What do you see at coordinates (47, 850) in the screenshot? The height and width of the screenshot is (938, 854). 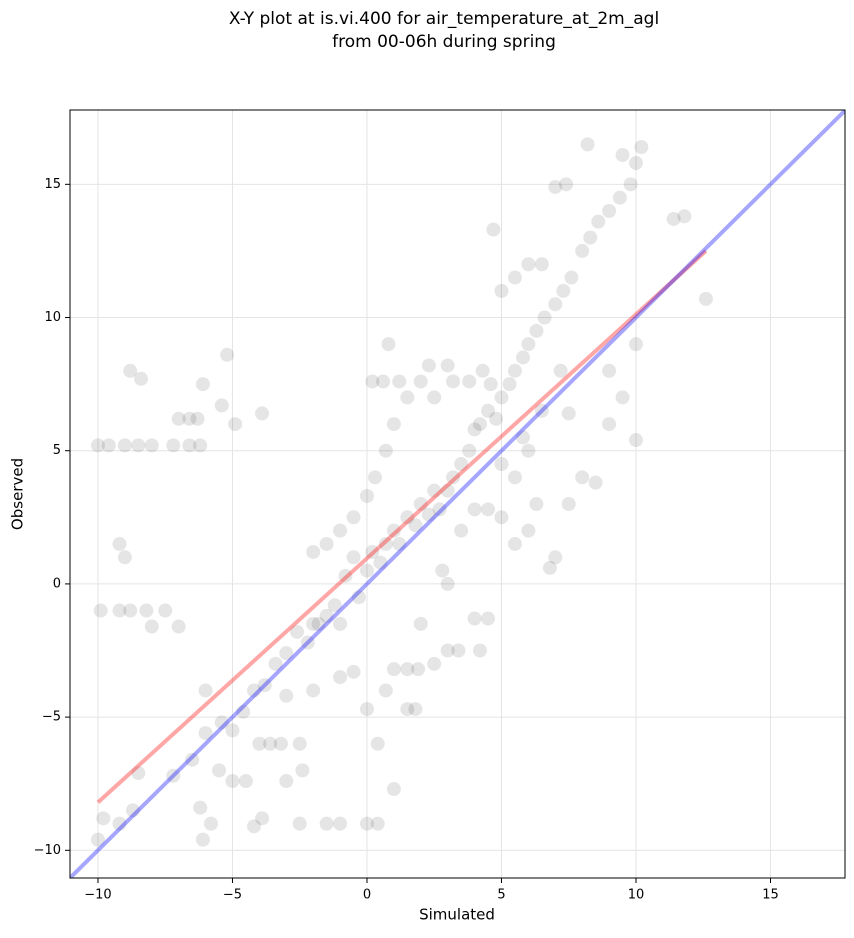 I see `y-tick-label: −10` at bounding box center [47, 850].